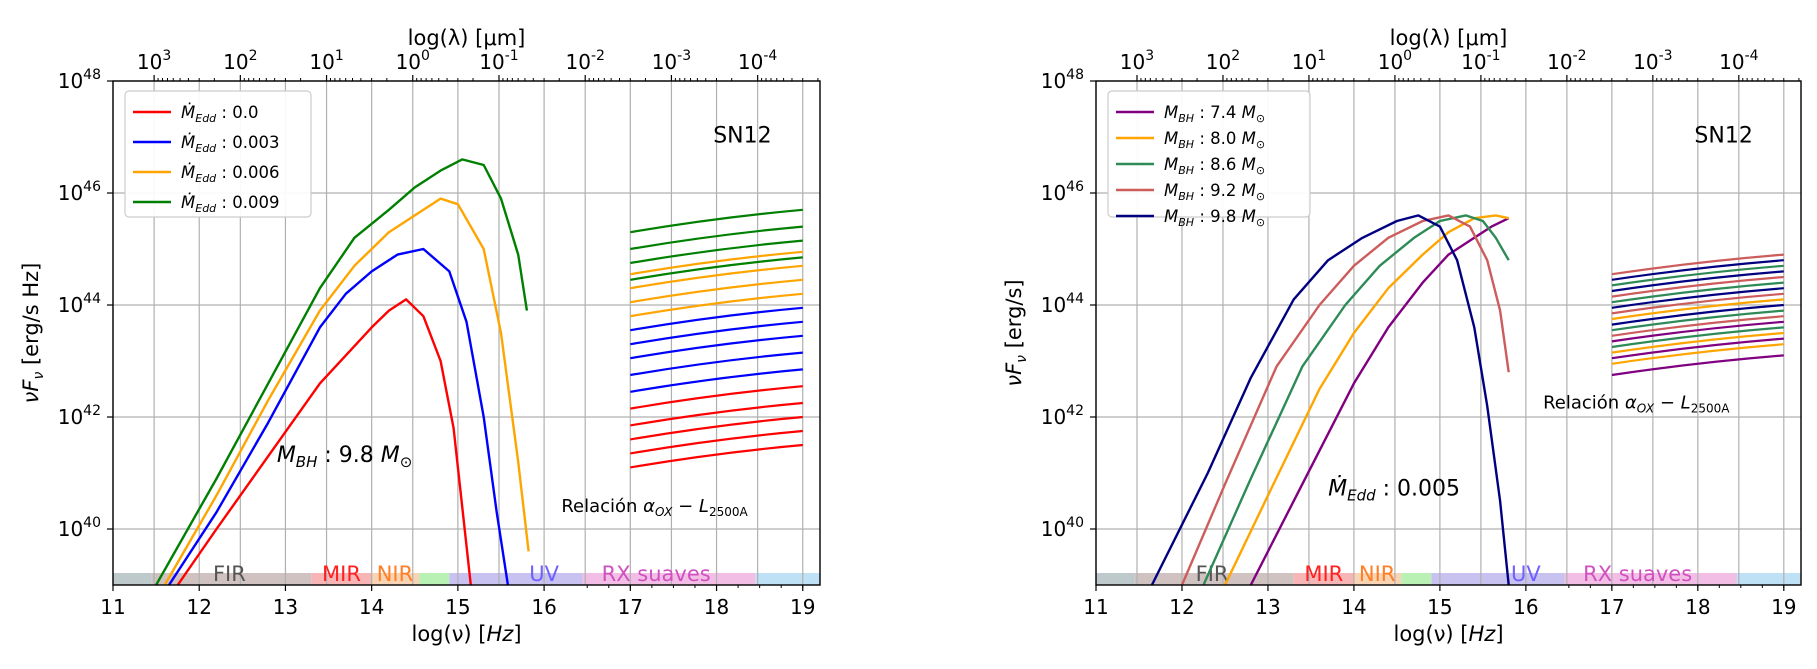 The height and width of the screenshot is (669, 1817). I want to click on x-tick-label: 16, so click(543, 607).